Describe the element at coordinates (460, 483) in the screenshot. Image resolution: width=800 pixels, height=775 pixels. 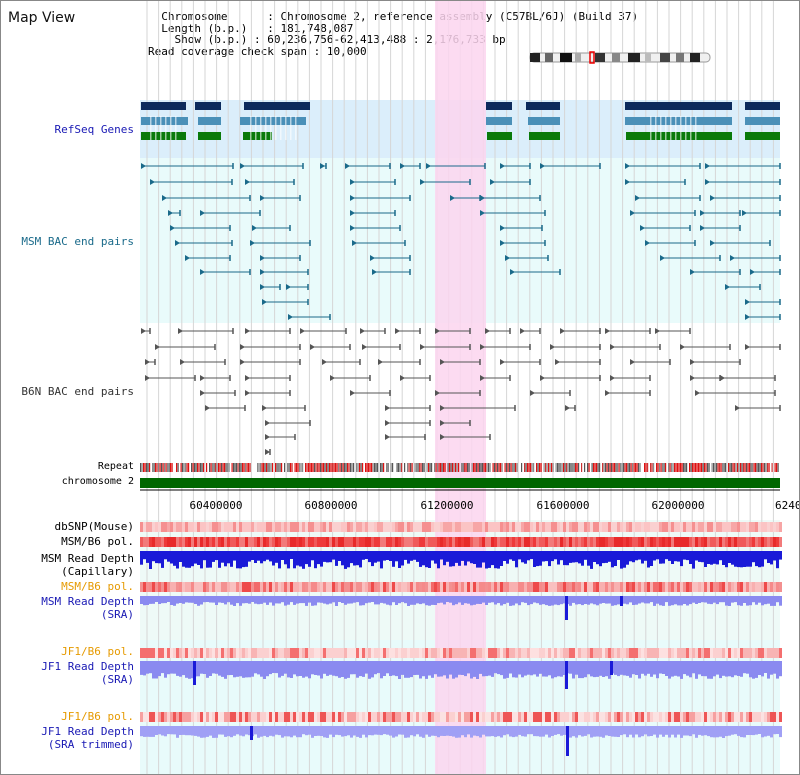
I see `chromosome-bar` at that location.